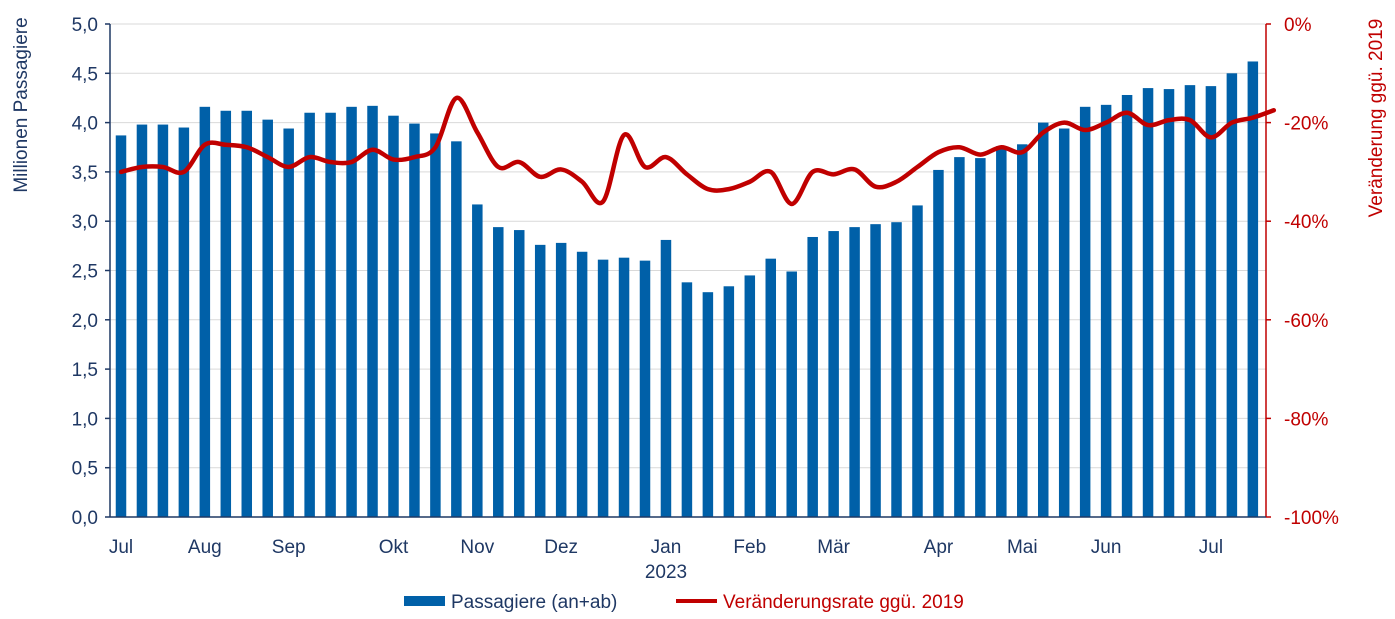  Describe the element at coordinates (394, 547) in the screenshot. I see `x-tick-label: Okt` at that location.